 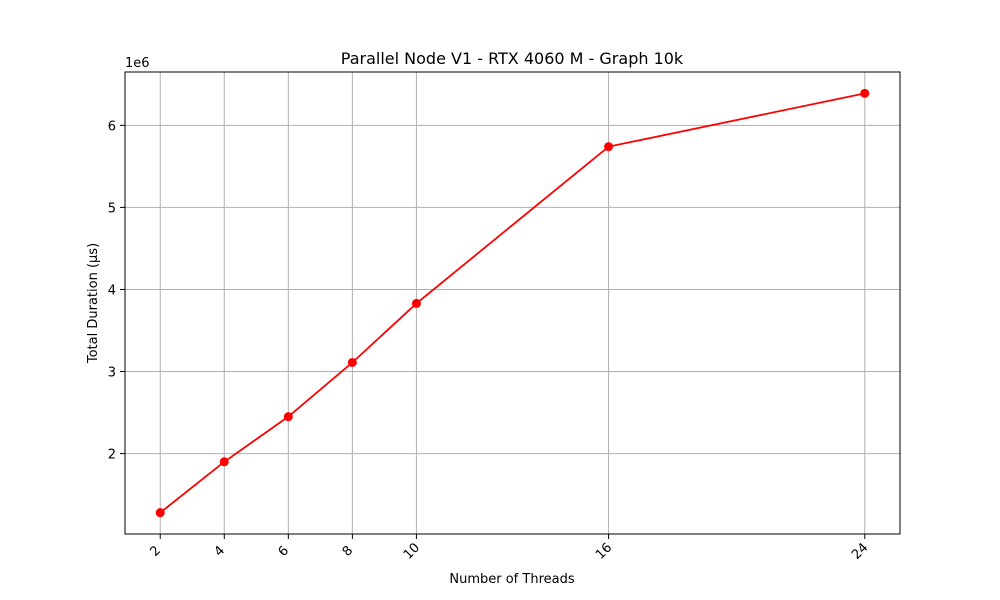 I want to click on x-axis-label: Number of Threads, so click(x=511, y=579).